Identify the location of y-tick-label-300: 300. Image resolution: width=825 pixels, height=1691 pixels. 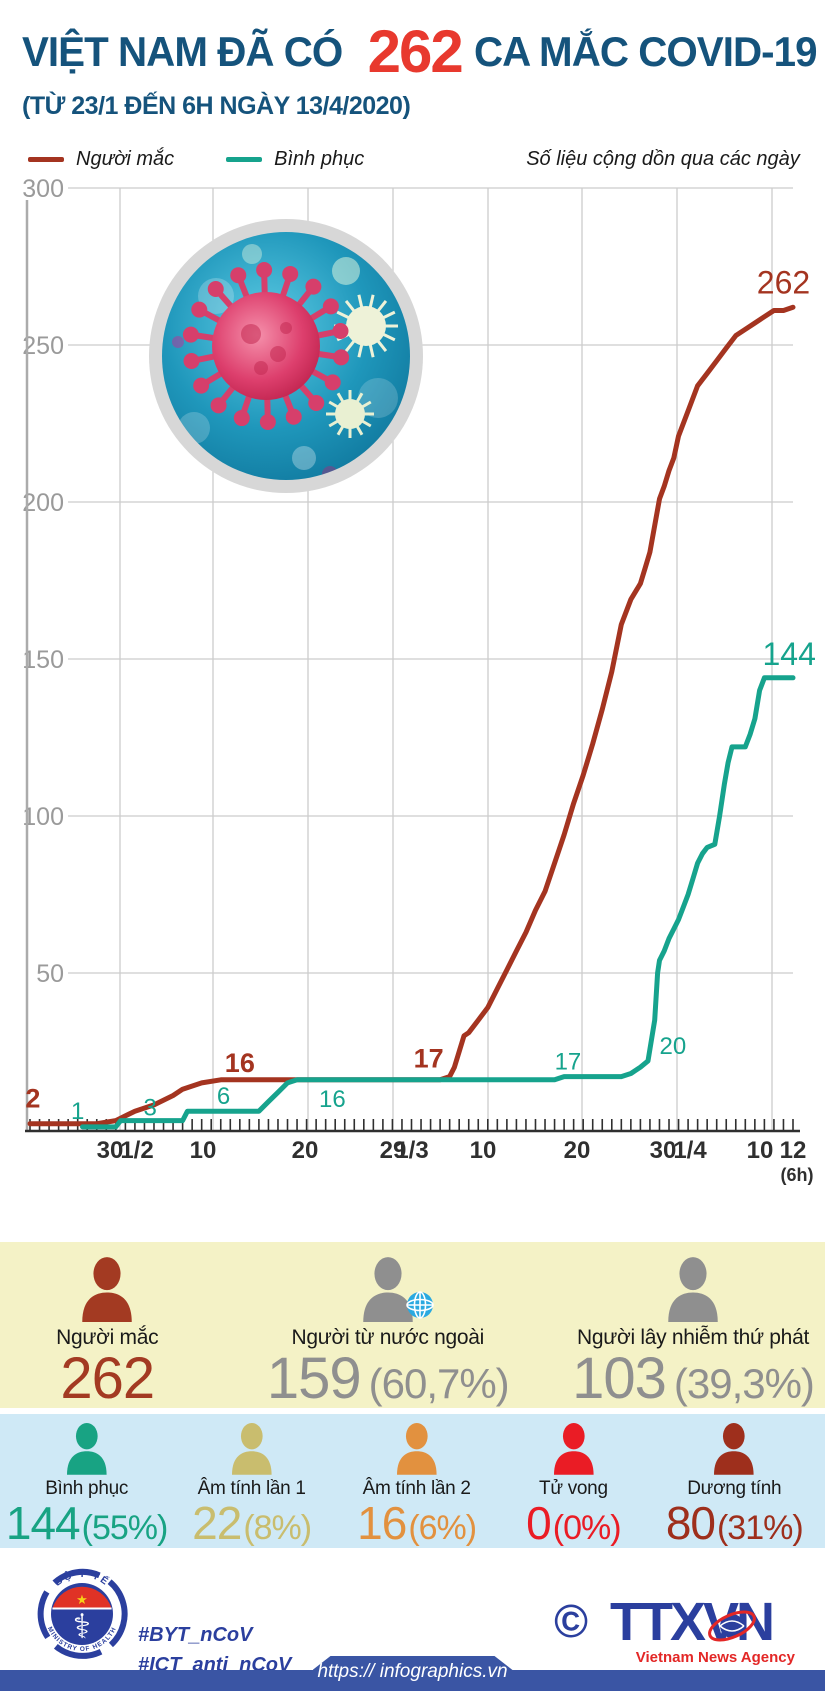
(43, 189).